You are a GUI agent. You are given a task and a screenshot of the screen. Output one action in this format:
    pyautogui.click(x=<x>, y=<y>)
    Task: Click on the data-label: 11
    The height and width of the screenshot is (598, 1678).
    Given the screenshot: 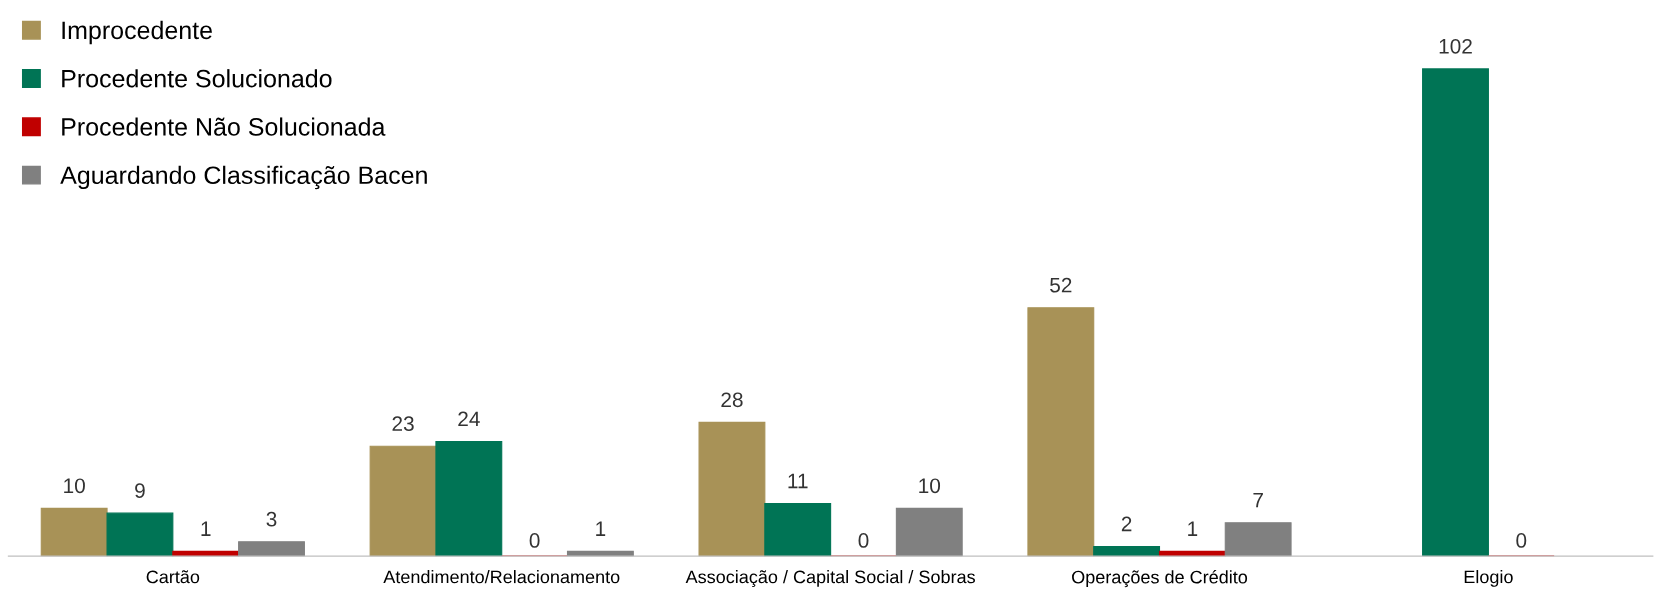 What is the action you would take?
    pyautogui.click(x=798, y=481)
    